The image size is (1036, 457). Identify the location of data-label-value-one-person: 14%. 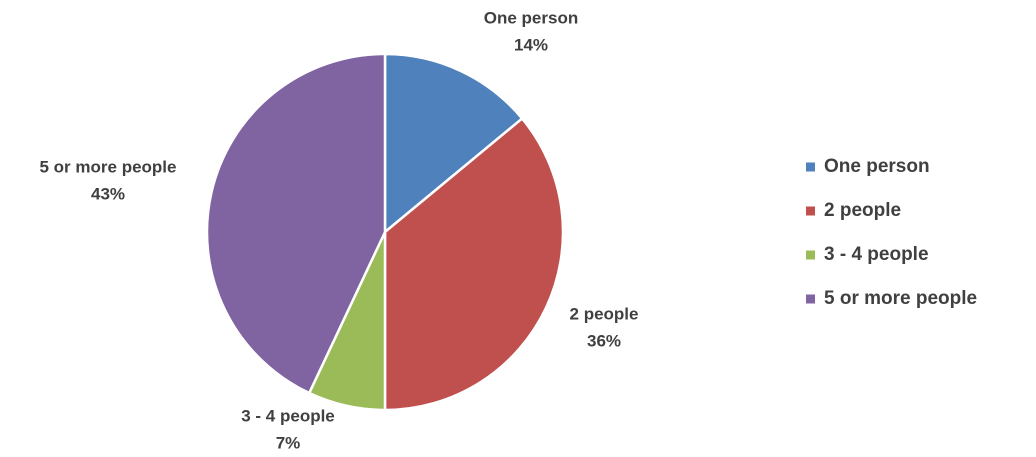
(531, 44).